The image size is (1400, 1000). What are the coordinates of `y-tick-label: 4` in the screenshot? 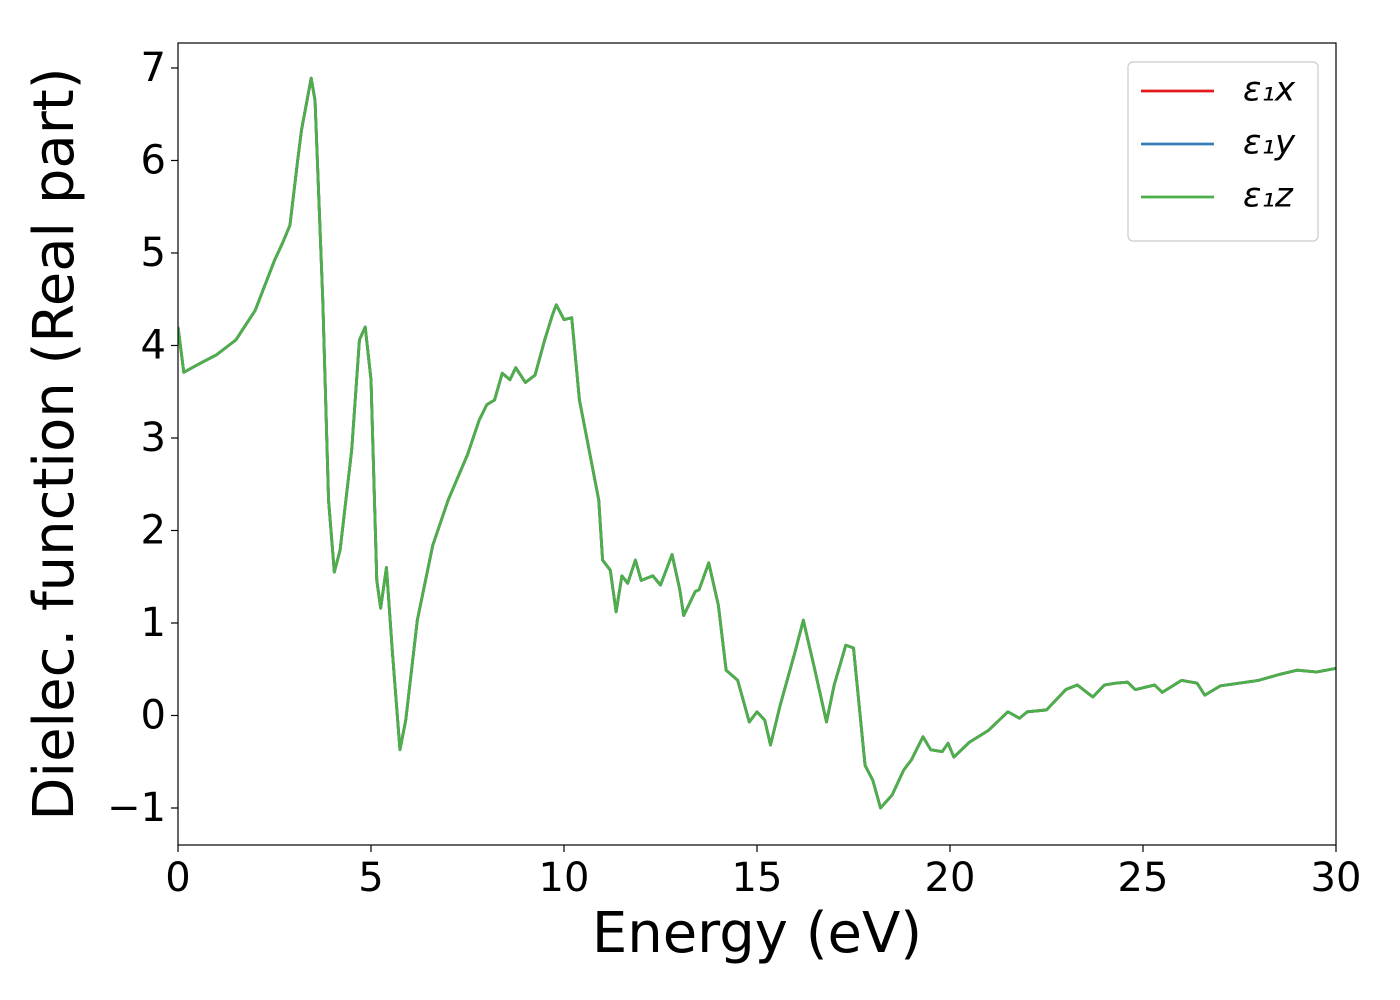 It's located at (153, 345).